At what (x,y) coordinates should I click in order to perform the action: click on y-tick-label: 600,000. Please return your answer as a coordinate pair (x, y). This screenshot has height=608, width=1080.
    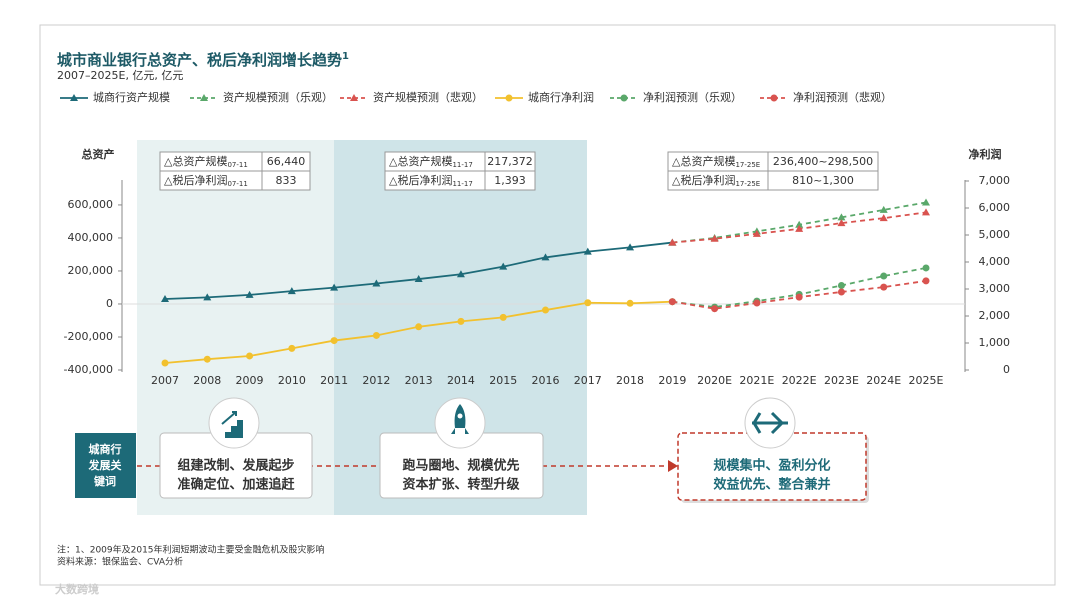
    Looking at the image, I should click on (91, 204).